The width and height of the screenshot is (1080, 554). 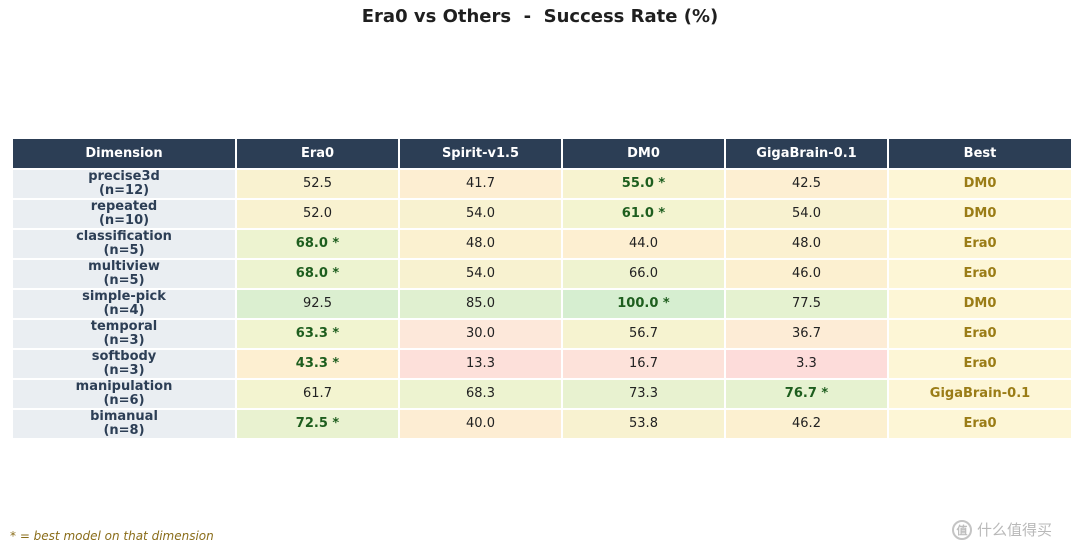 What do you see at coordinates (643, 184) in the screenshot?
I see `value-cell: 55.0 *` at bounding box center [643, 184].